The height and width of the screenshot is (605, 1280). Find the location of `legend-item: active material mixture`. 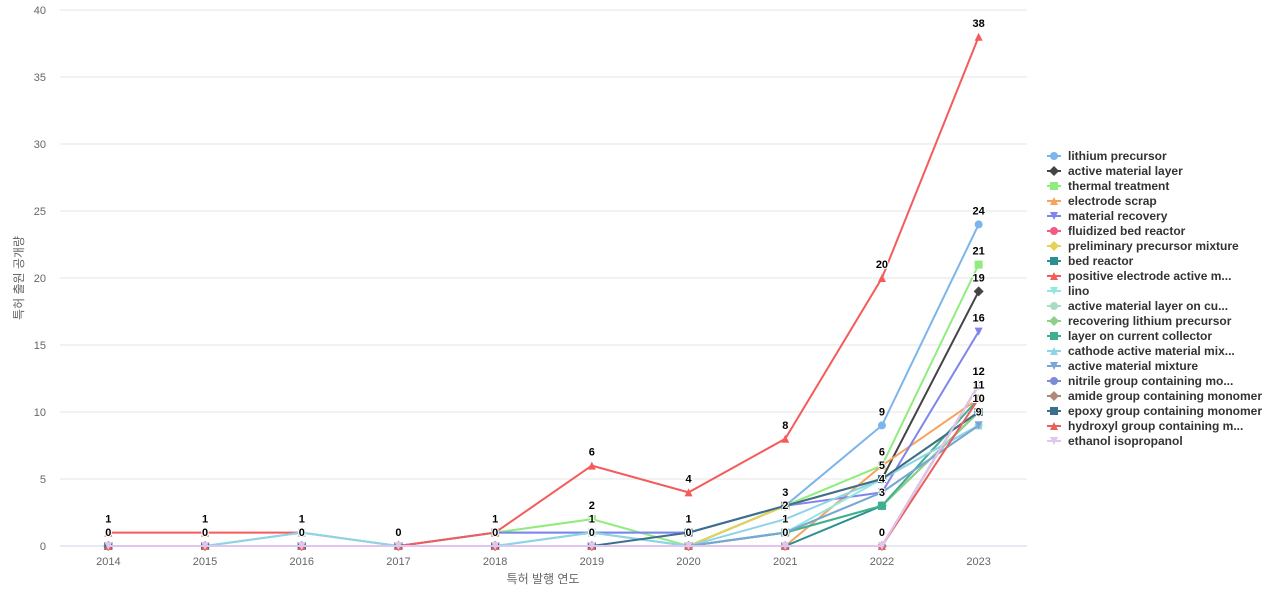

legend-item: active material mixture is located at coordinates (1122, 366).